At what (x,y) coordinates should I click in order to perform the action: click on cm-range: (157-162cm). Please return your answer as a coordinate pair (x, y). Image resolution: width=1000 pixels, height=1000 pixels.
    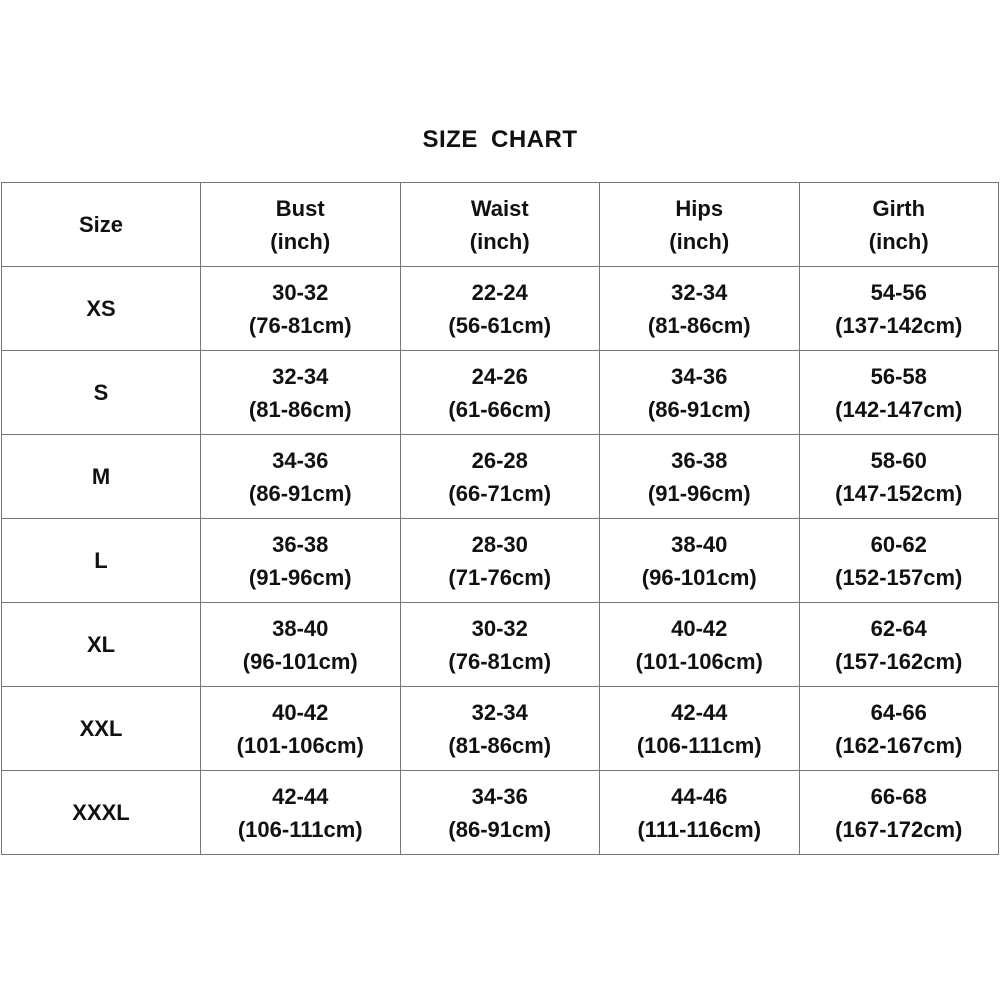
    Looking at the image, I should click on (899, 661).